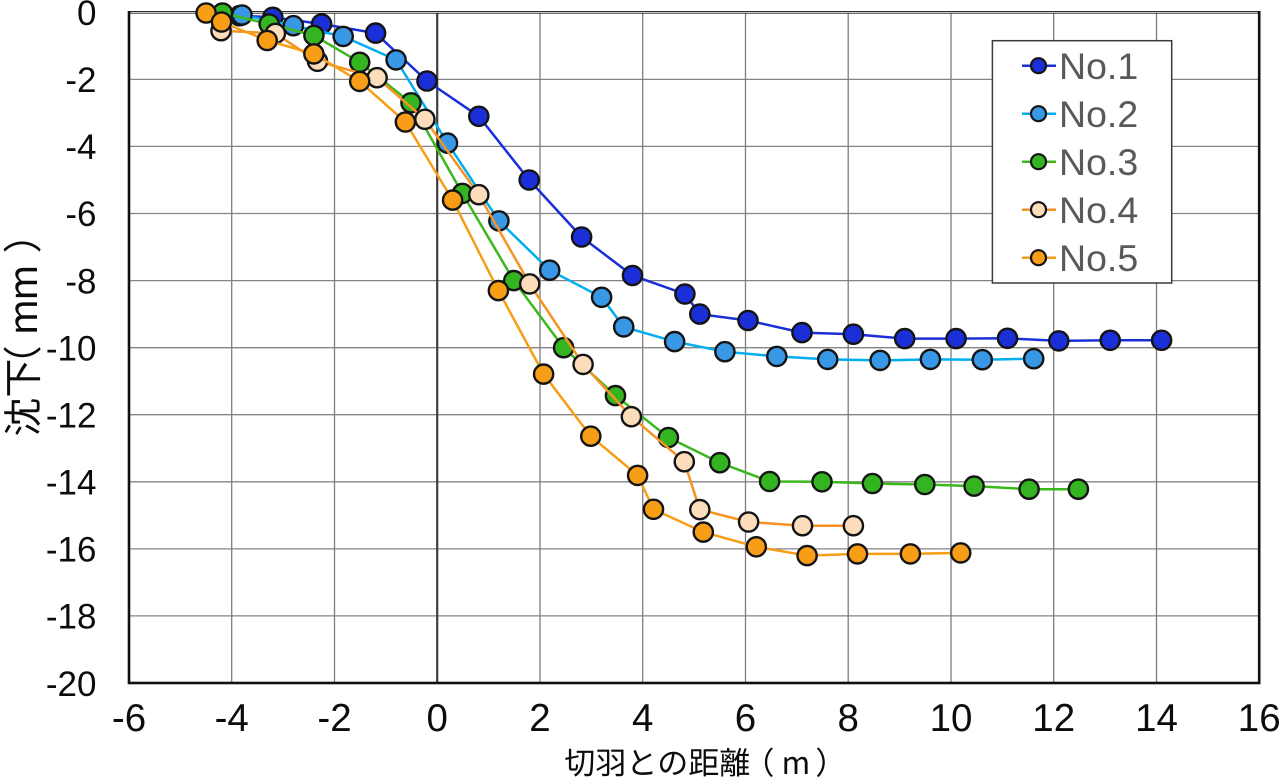 The height and width of the screenshot is (783, 1280). I want to click on svg-text: 6, so click(745, 718).